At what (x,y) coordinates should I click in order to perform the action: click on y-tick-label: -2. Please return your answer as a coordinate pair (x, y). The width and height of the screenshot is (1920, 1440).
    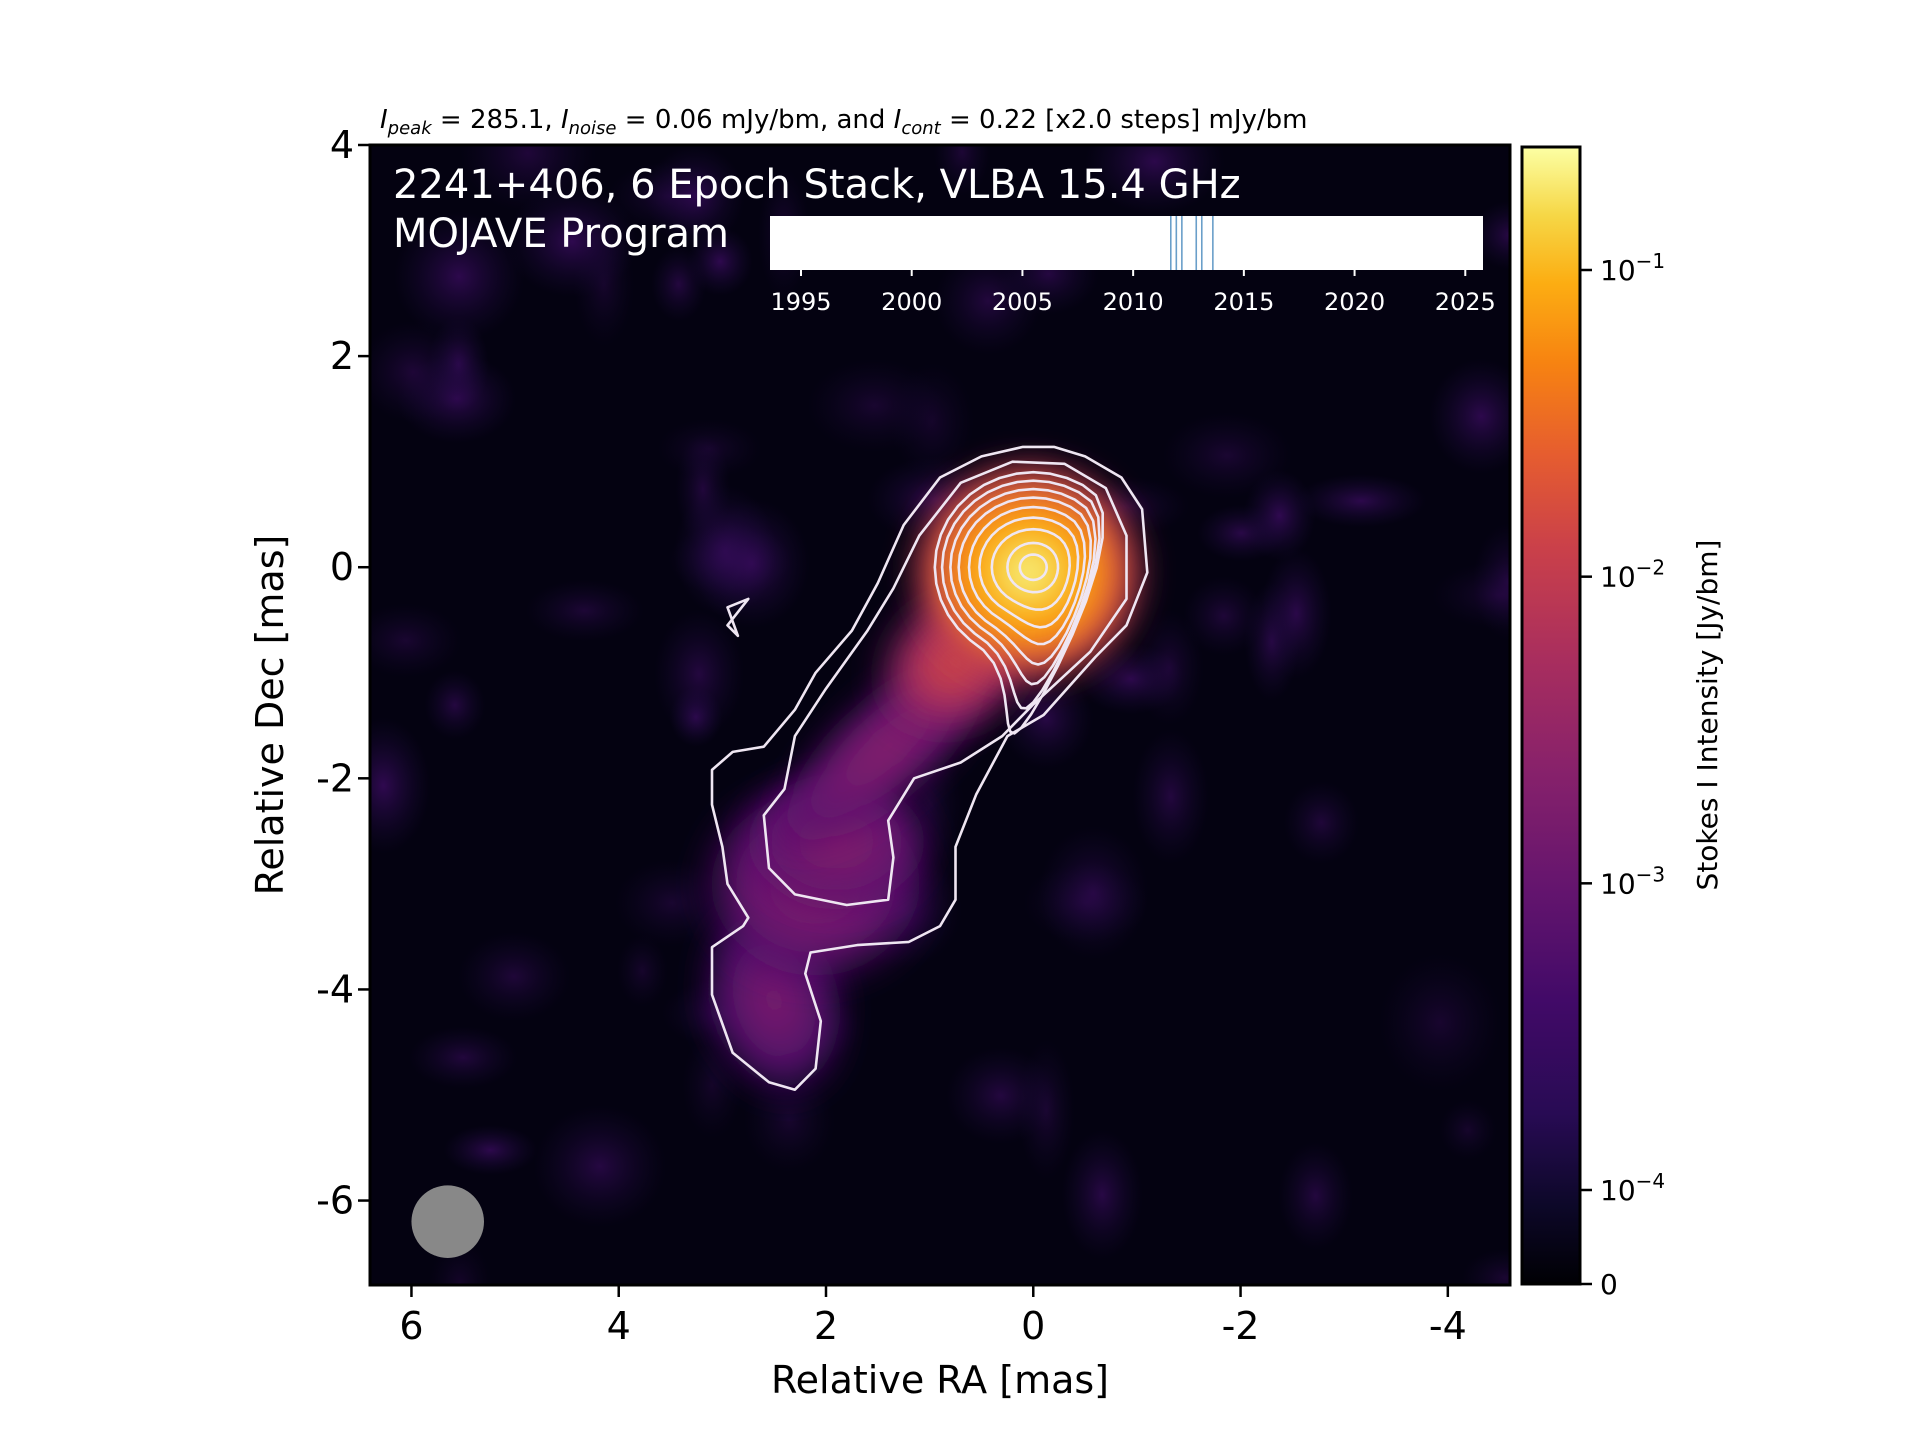
    Looking at the image, I should click on (335, 778).